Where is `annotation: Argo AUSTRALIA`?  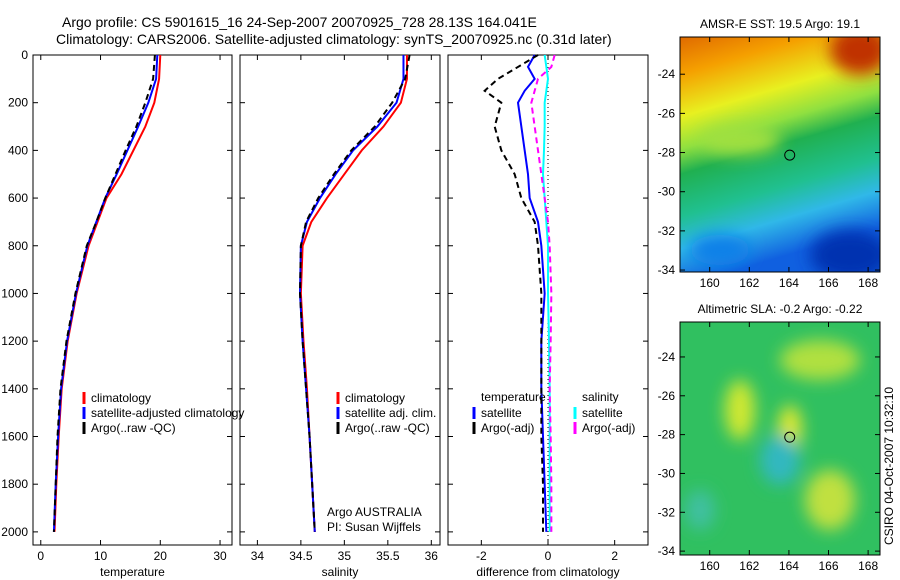 annotation: Argo AUSTRALIA is located at coordinates (374, 512).